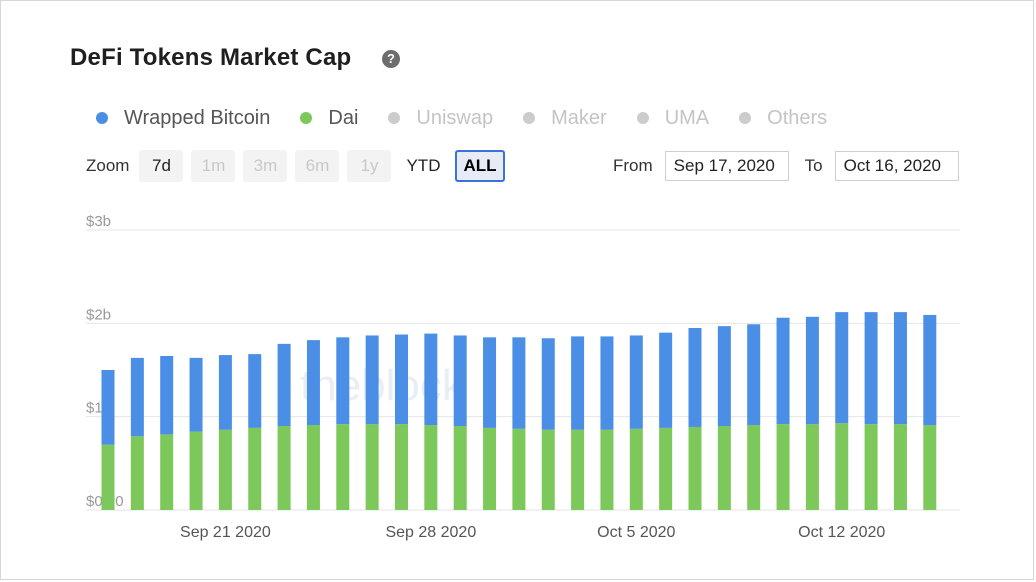 This screenshot has height=582, width=1036. What do you see at coordinates (161, 166) in the screenshot?
I see `zoom-button-7d: 7d` at bounding box center [161, 166].